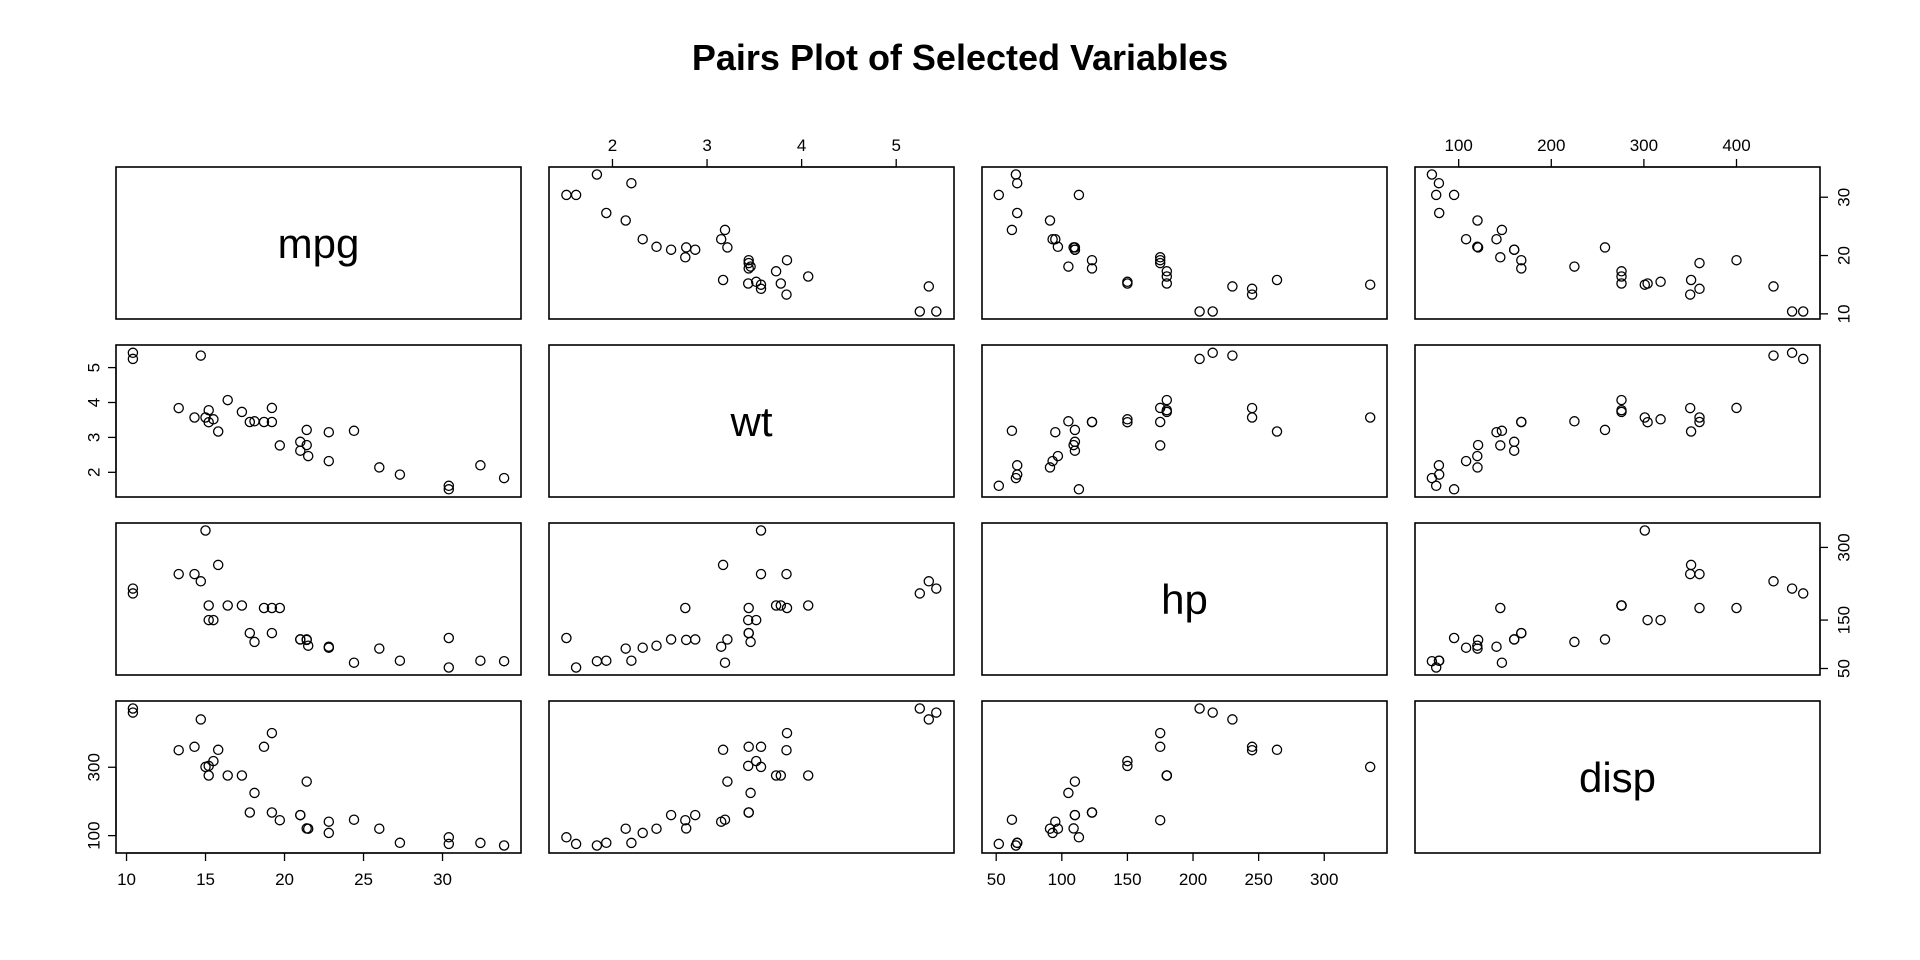 The width and height of the screenshot is (1920, 960). Describe the element at coordinates (1551, 145) in the screenshot. I see `tick-label-disp: 200` at that location.